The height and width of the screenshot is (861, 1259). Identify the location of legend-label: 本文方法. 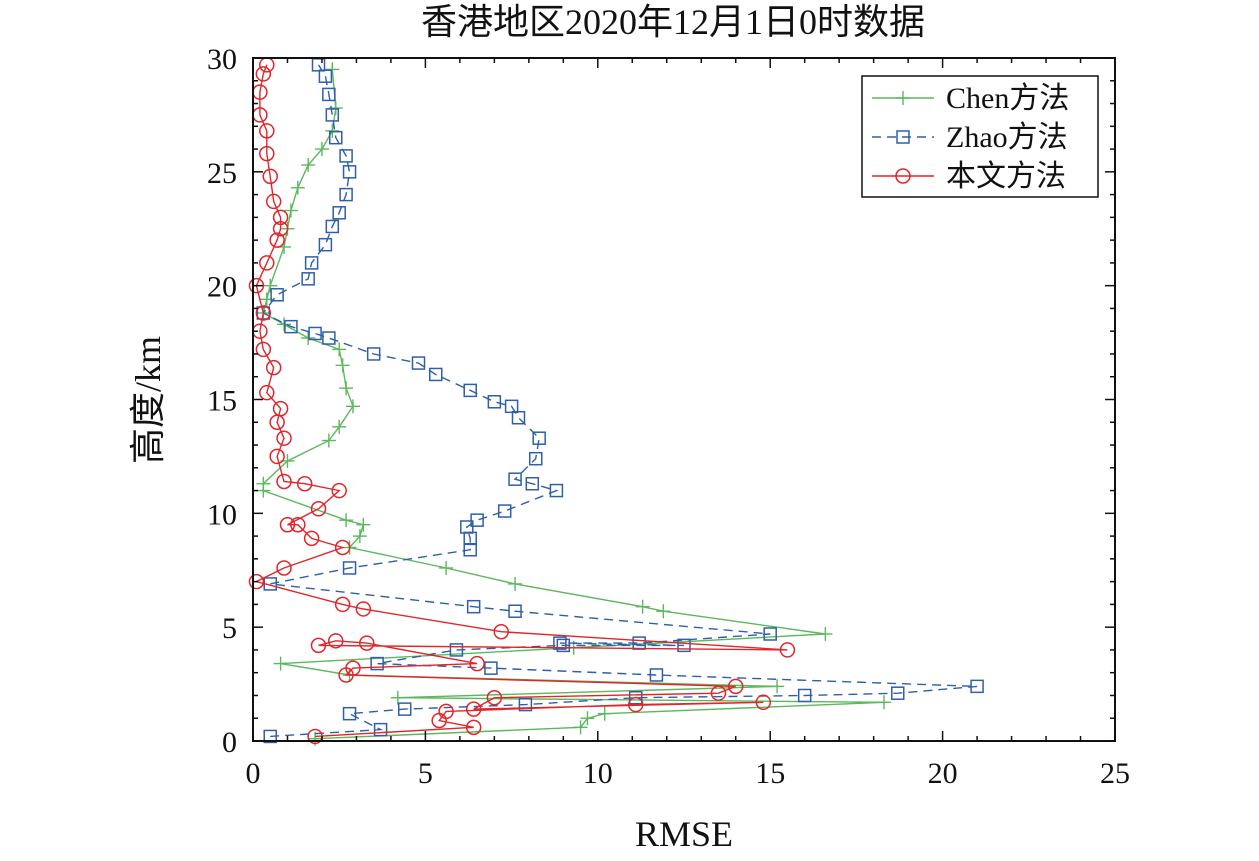
(1006, 176).